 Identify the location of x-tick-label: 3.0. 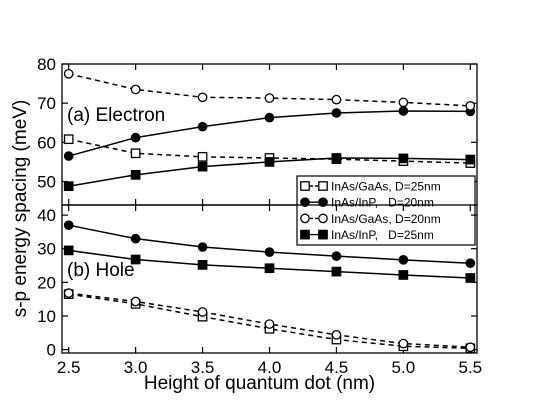
(136, 367).